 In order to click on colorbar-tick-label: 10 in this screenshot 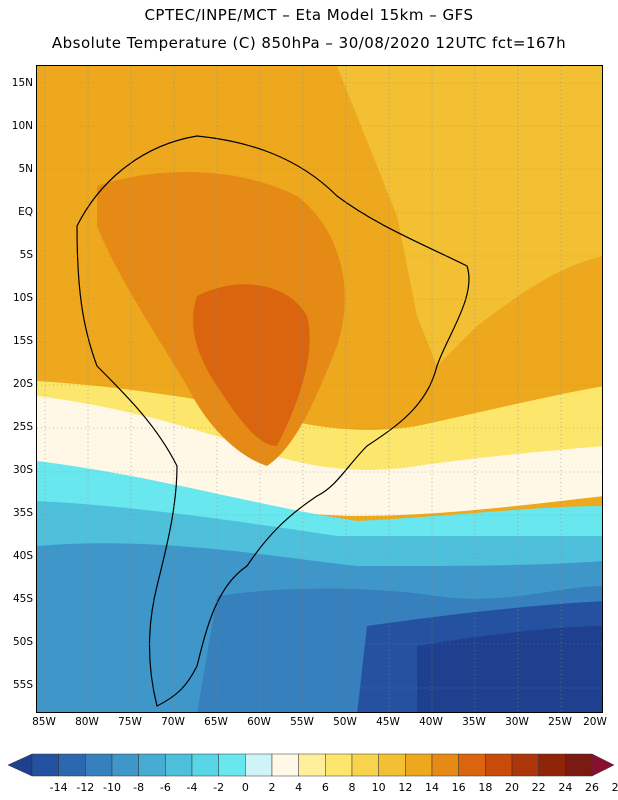, I will do `click(378, 787)`.